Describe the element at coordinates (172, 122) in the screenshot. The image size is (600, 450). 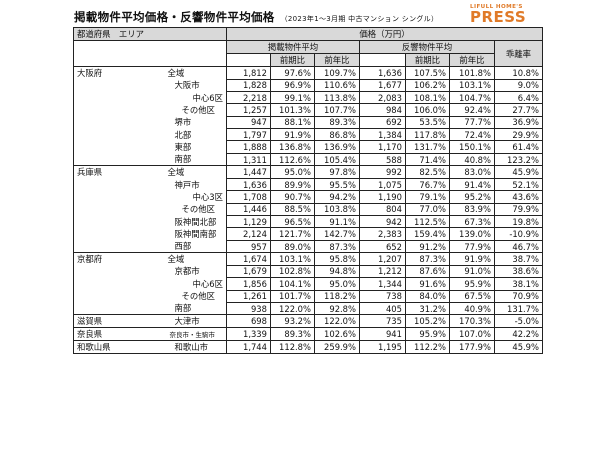
I see `area-cell: 堺市` at that location.